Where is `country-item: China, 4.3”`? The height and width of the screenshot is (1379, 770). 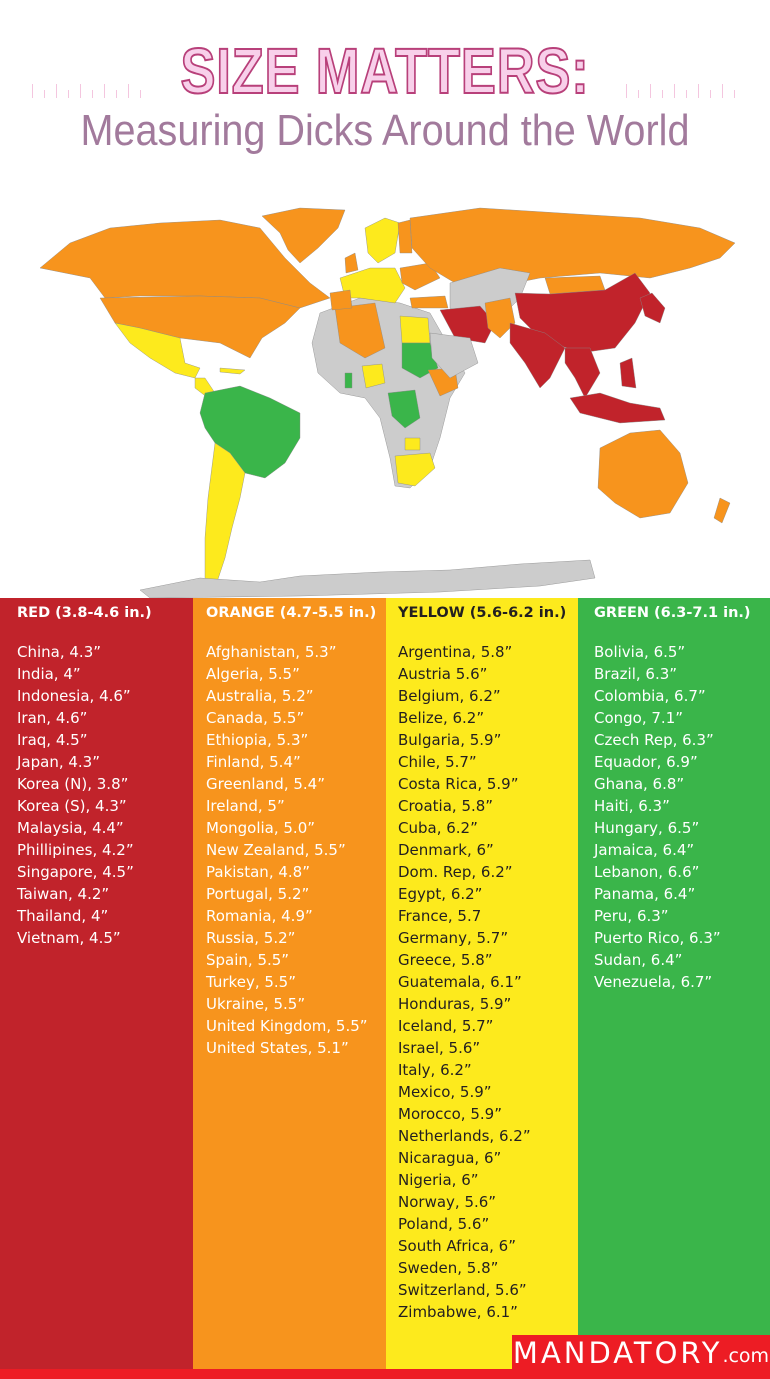
country-item: China, 4.3” is located at coordinates (59, 652).